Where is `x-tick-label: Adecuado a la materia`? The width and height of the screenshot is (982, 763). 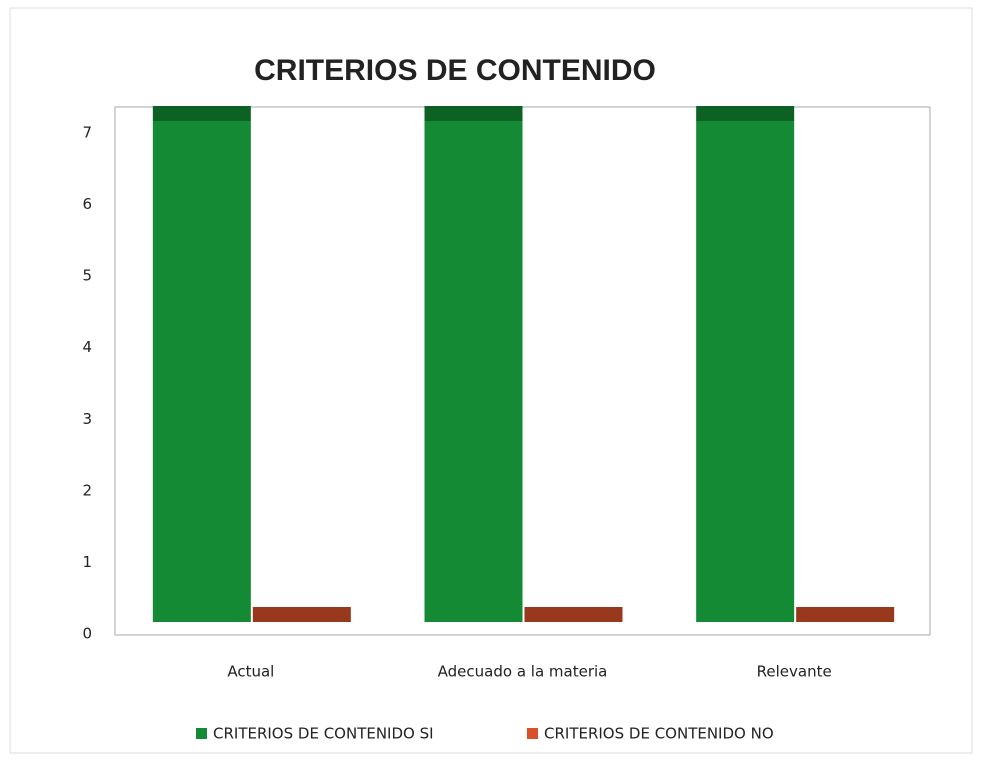
x-tick-label: Adecuado a la materia is located at coordinates (523, 672).